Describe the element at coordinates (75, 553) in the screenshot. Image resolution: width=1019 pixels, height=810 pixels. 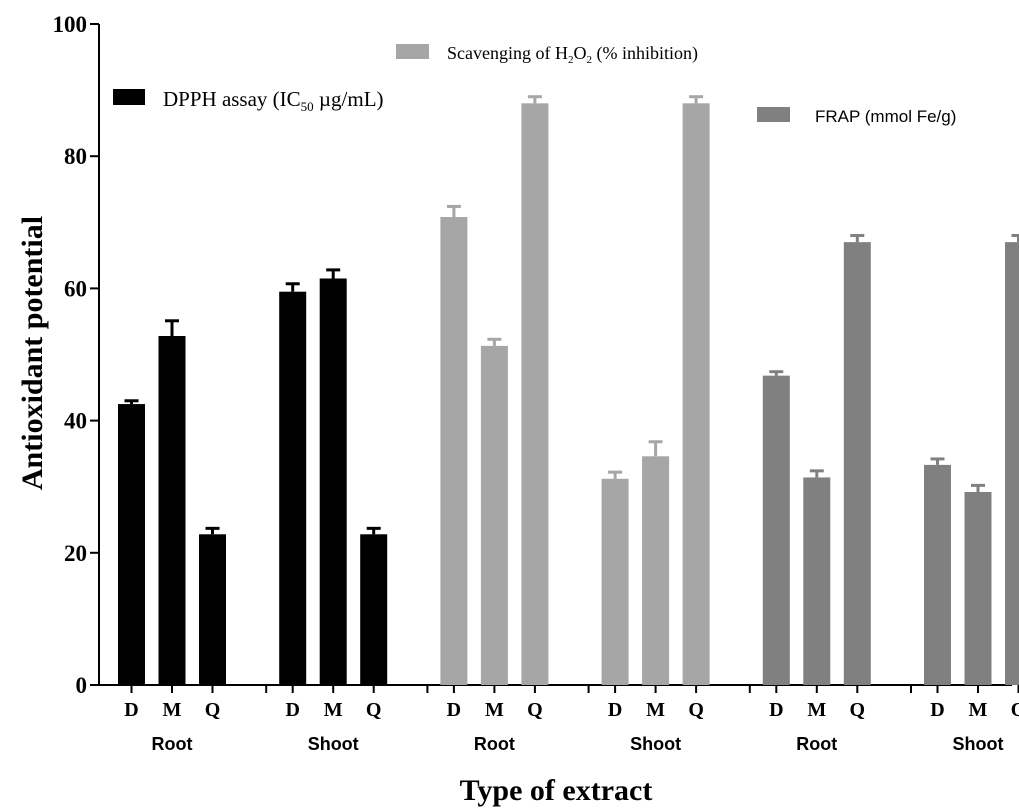
I see `y-tick-label: 20` at that location.